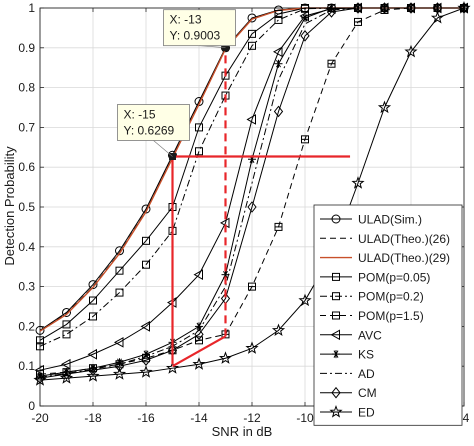 The width and height of the screenshot is (474, 446). Describe the element at coordinates (195, 36) in the screenshot. I see `datatip-y-text: Y: 0.9003` at that location.